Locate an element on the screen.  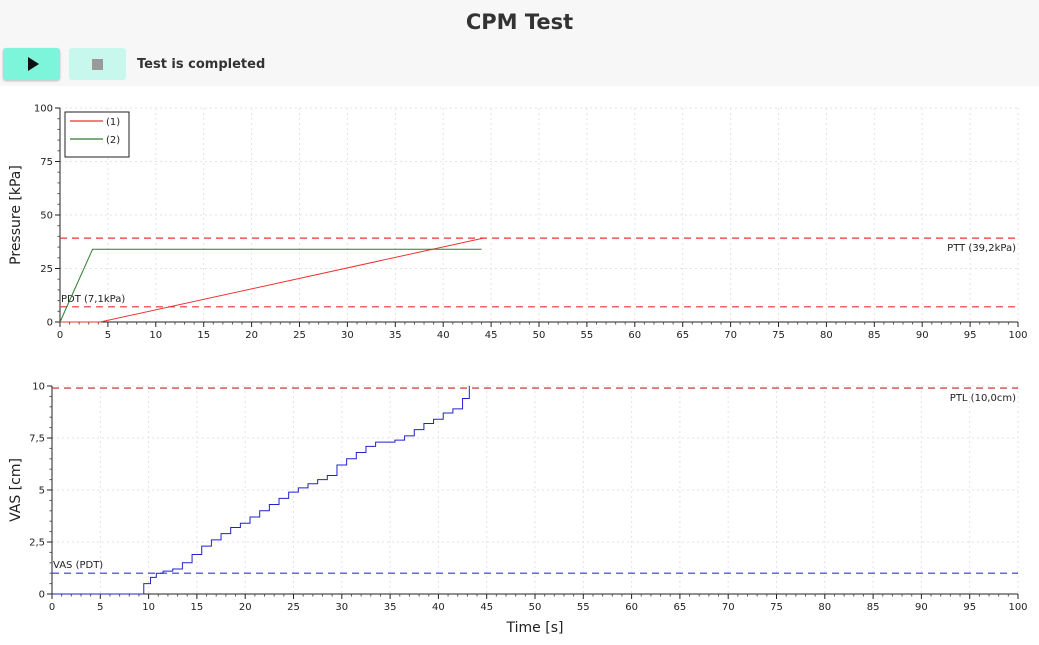
y-tick-label: 50 is located at coordinates (46, 216).